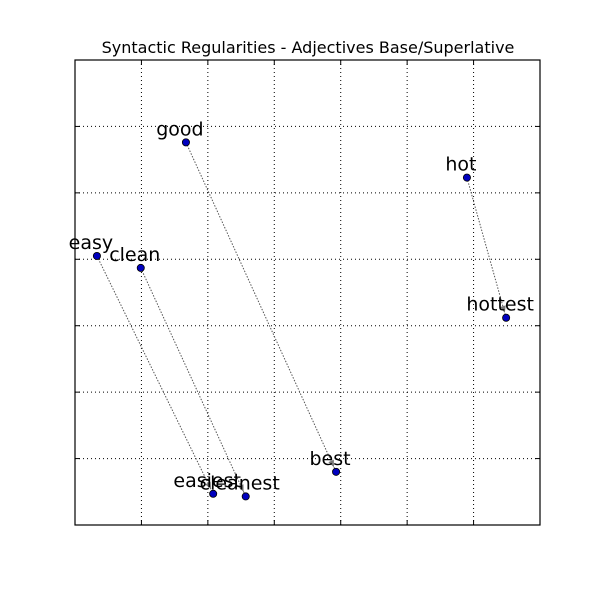 The height and width of the screenshot is (600, 600). I want to click on point-cleanest, so click(245, 496).